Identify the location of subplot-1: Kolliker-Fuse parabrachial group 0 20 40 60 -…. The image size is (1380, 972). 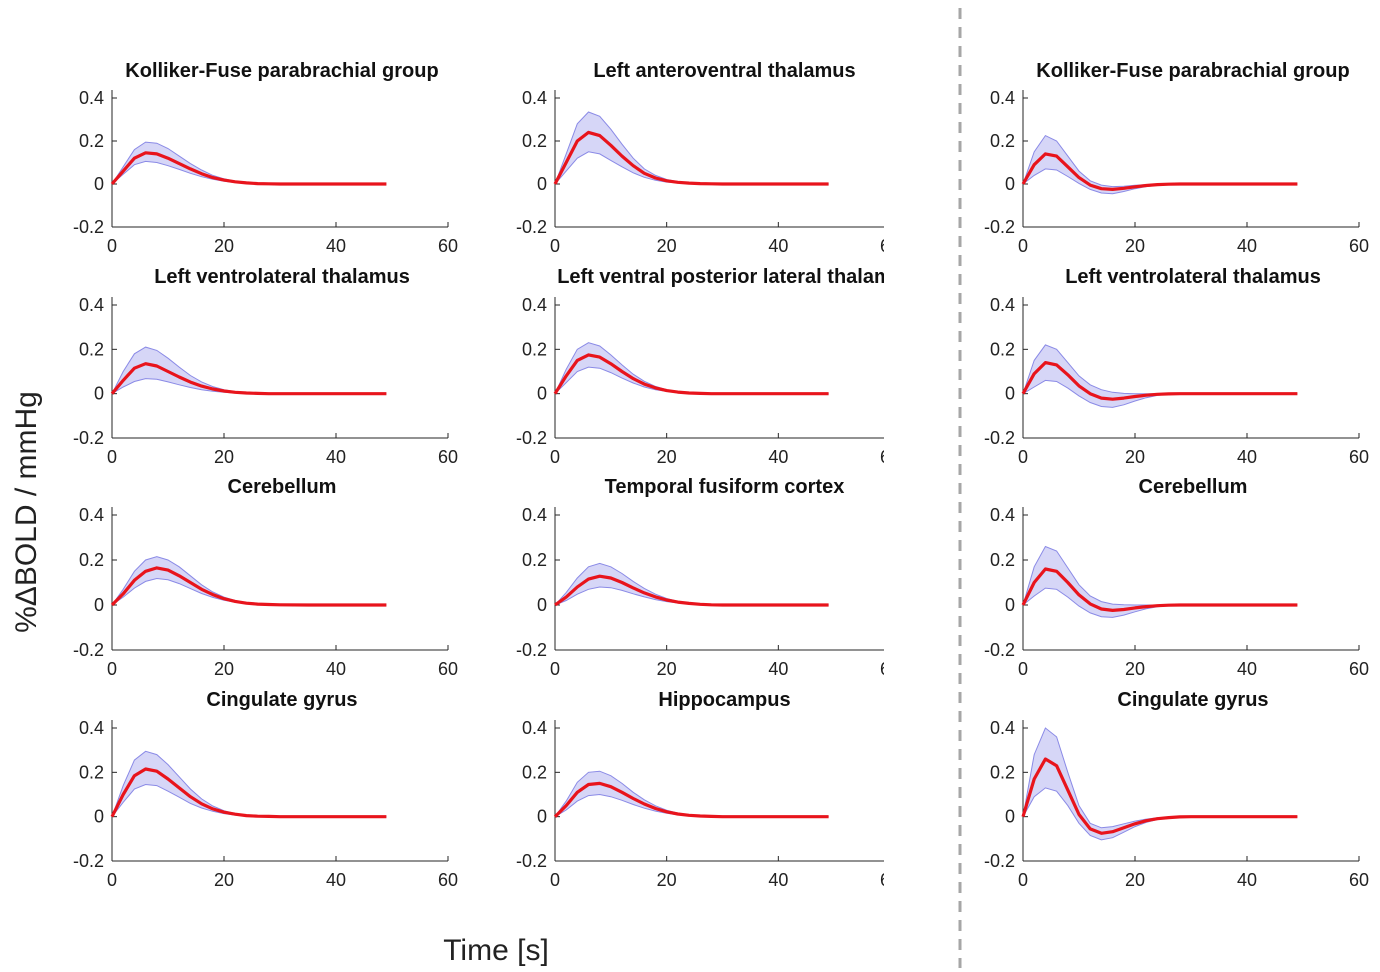
(265, 158).